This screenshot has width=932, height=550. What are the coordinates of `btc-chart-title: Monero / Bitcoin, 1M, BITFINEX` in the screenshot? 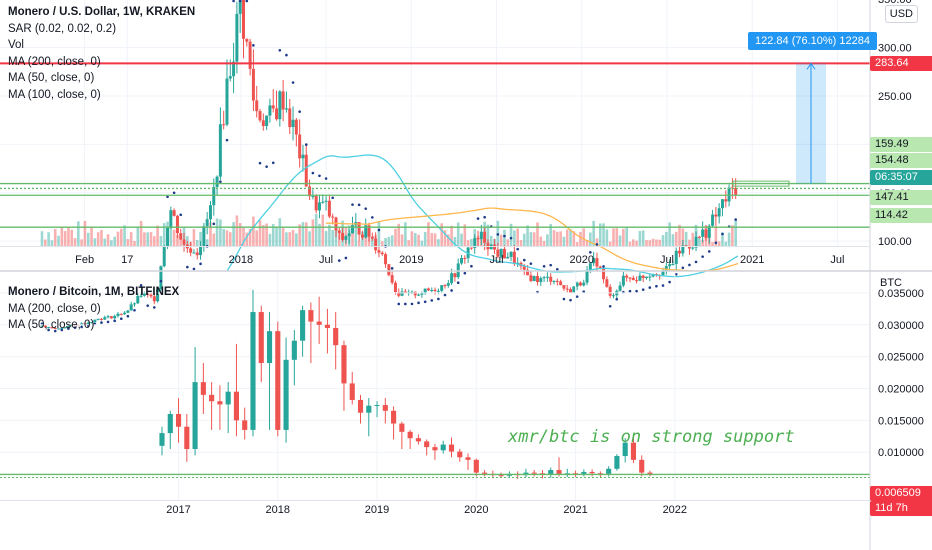 It's located at (94, 292).